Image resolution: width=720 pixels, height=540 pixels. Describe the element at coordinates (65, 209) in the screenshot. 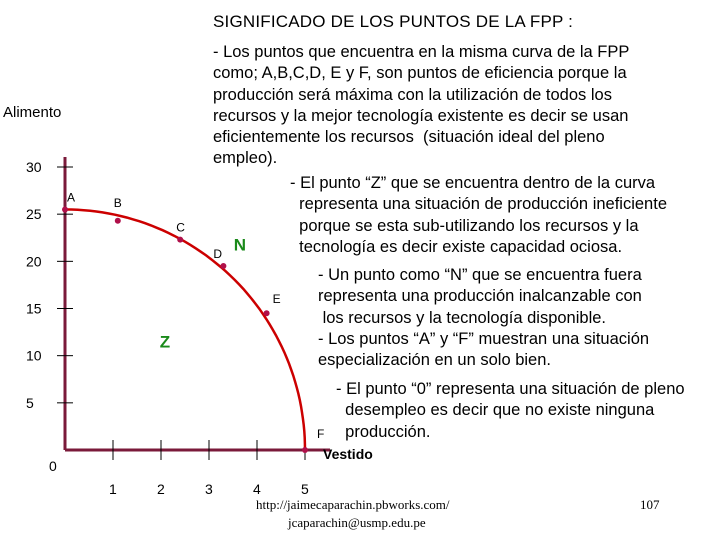

I see `point-a-marker` at that location.